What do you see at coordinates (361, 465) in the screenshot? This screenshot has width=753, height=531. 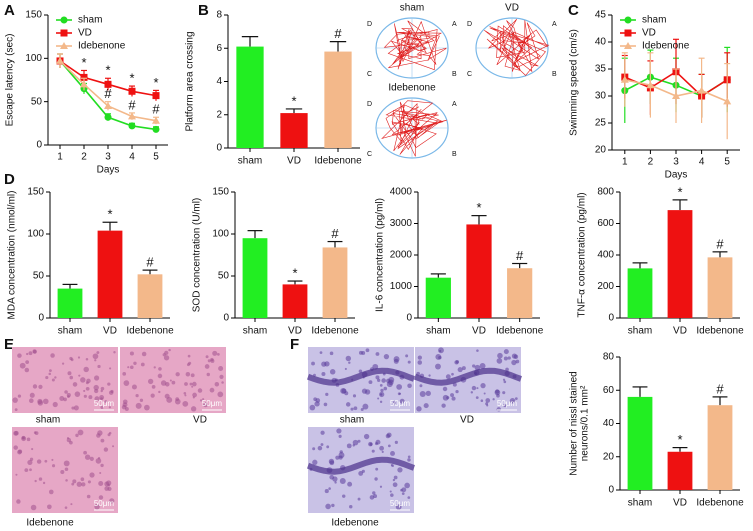 I see `cell-layer` at bounding box center [361, 465].